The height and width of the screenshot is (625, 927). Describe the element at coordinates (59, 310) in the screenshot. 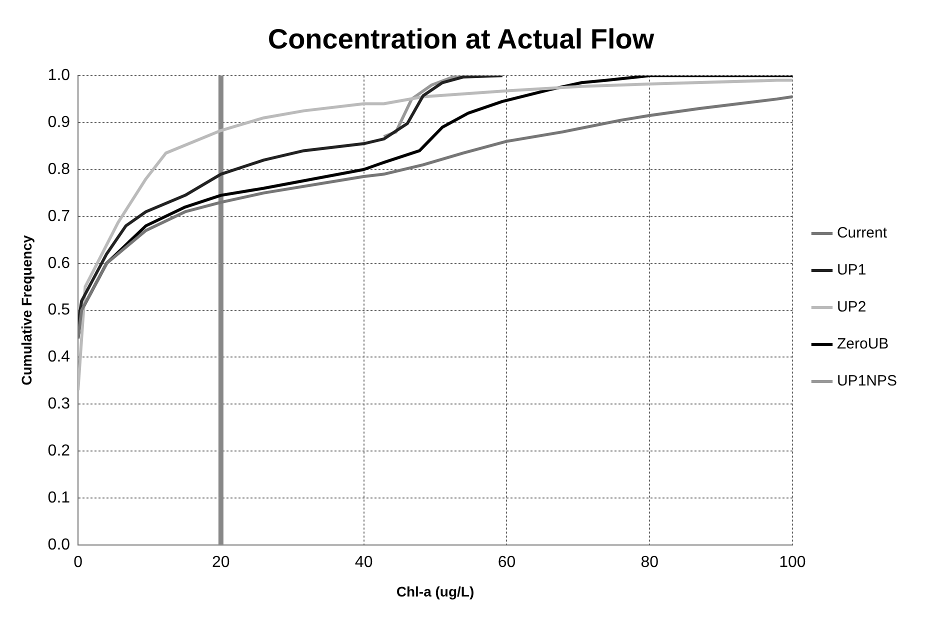

I see `y-tick-label: 0.5` at that location.